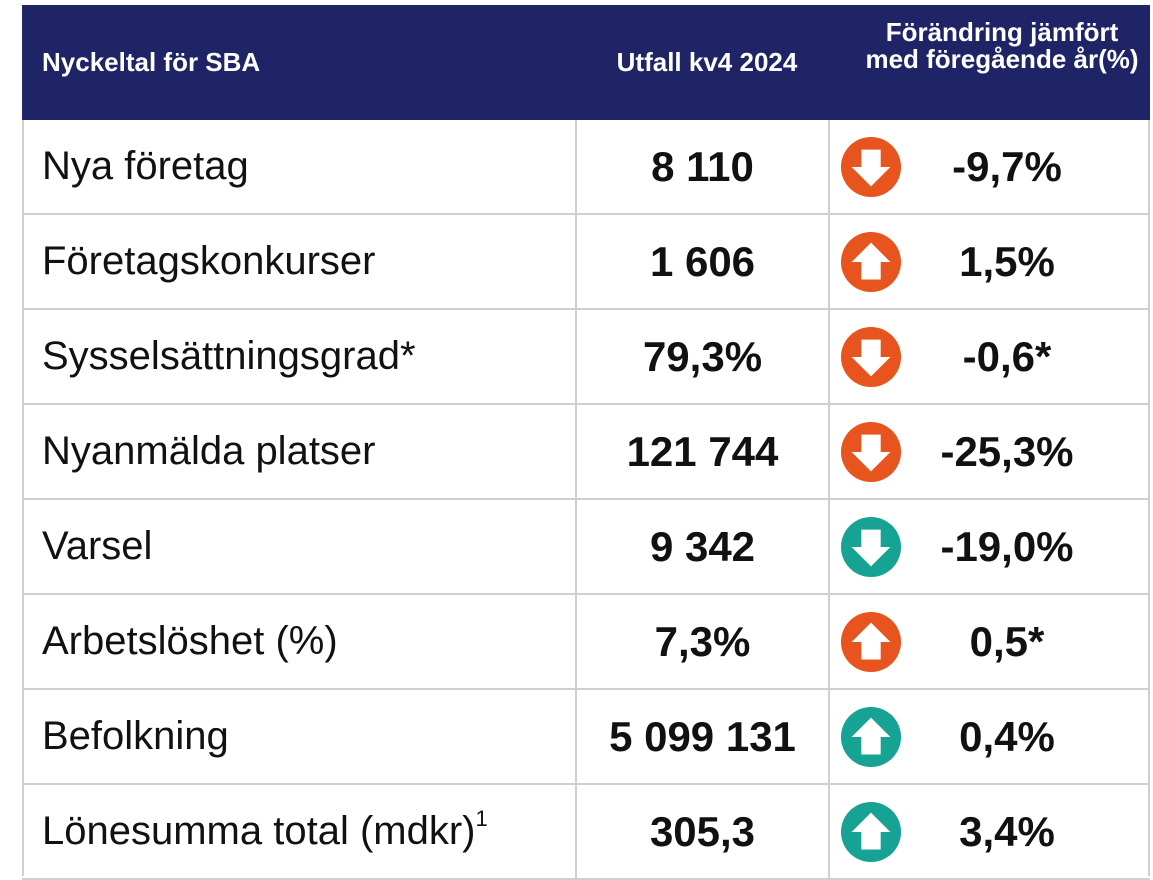 The width and height of the screenshot is (1153, 880). What do you see at coordinates (1007, 736) in the screenshot?
I see `change-cell: 0,4%` at bounding box center [1007, 736].